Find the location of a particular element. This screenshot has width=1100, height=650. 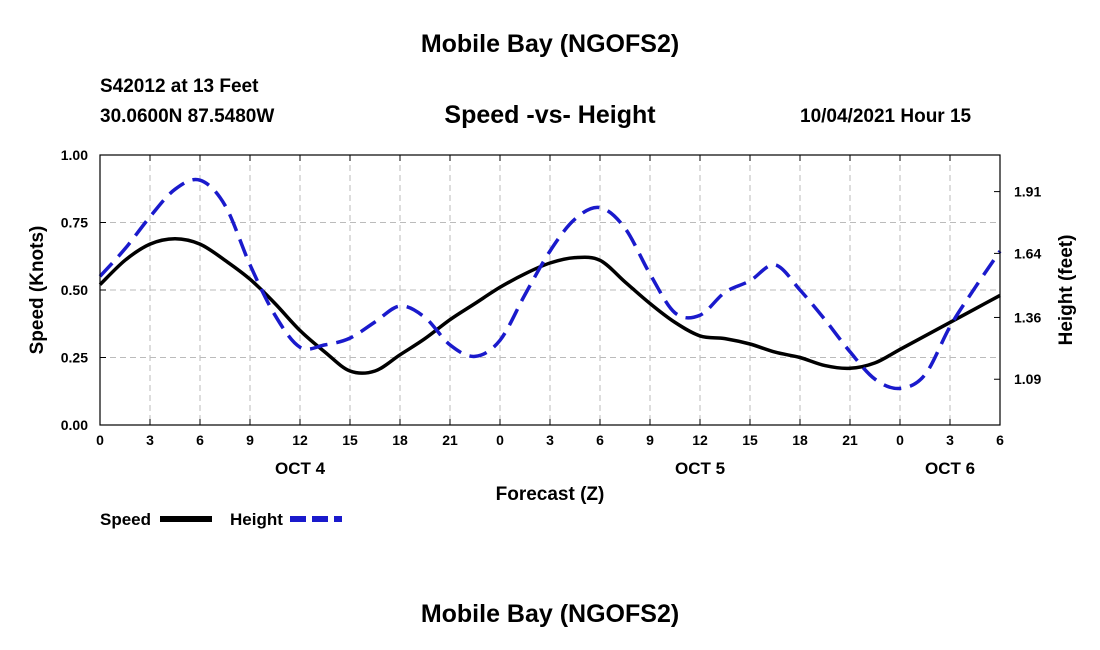

legend-label-height: Height is located at coordinates (256, 519).